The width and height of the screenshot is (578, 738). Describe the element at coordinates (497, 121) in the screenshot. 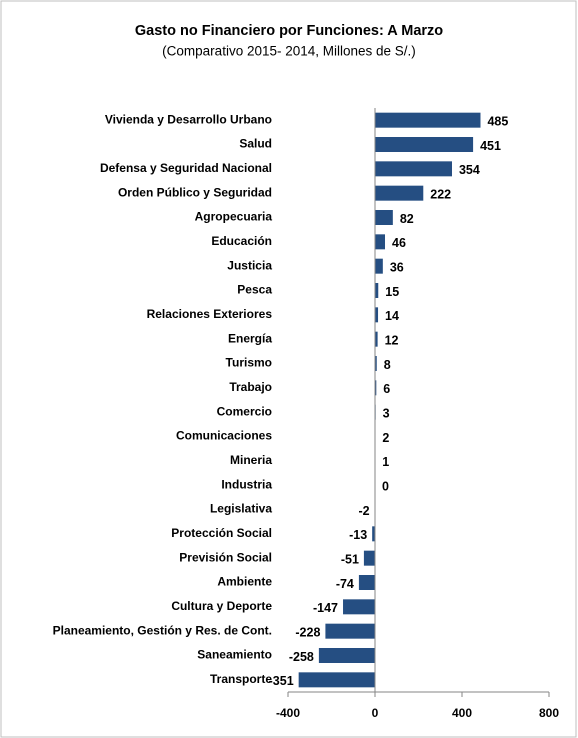

I see `value-label: 485` at that location.